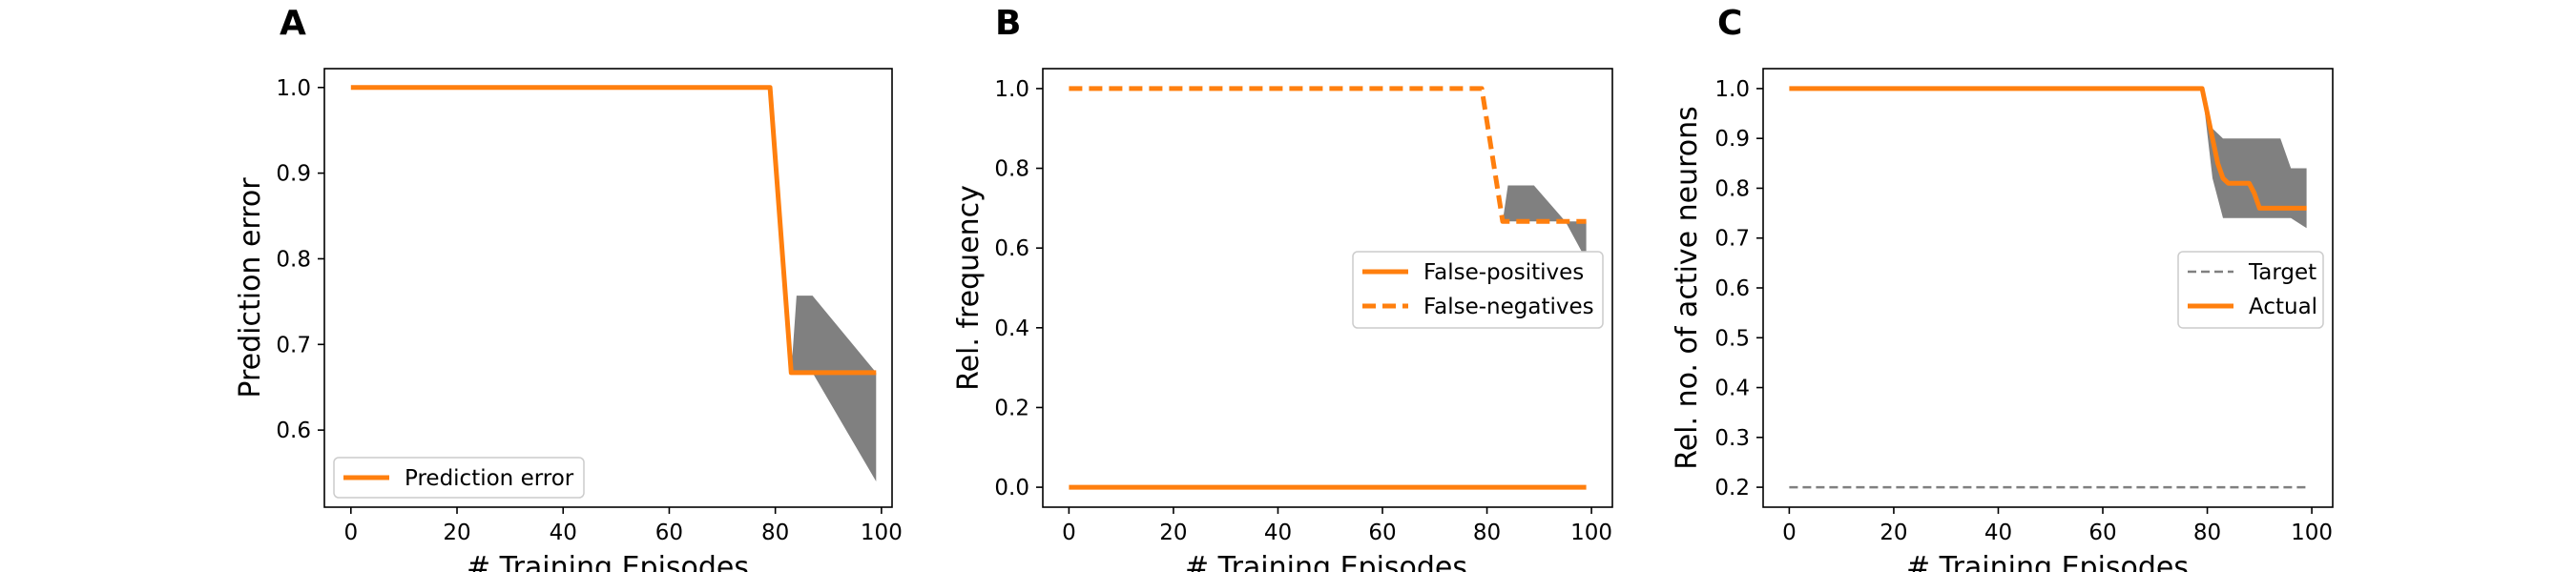  I want to click on panel-b-xtick-label: 20, so click(1173, 533).